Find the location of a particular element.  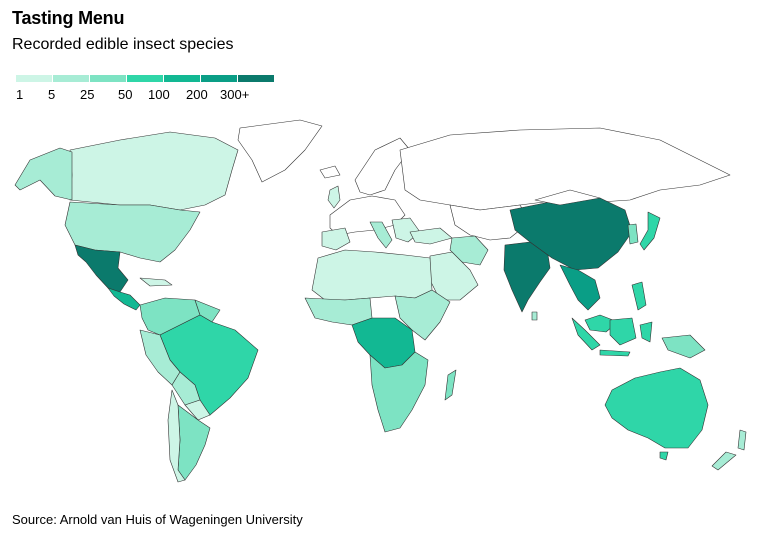

region-uk is located at coordinates (334, 197).